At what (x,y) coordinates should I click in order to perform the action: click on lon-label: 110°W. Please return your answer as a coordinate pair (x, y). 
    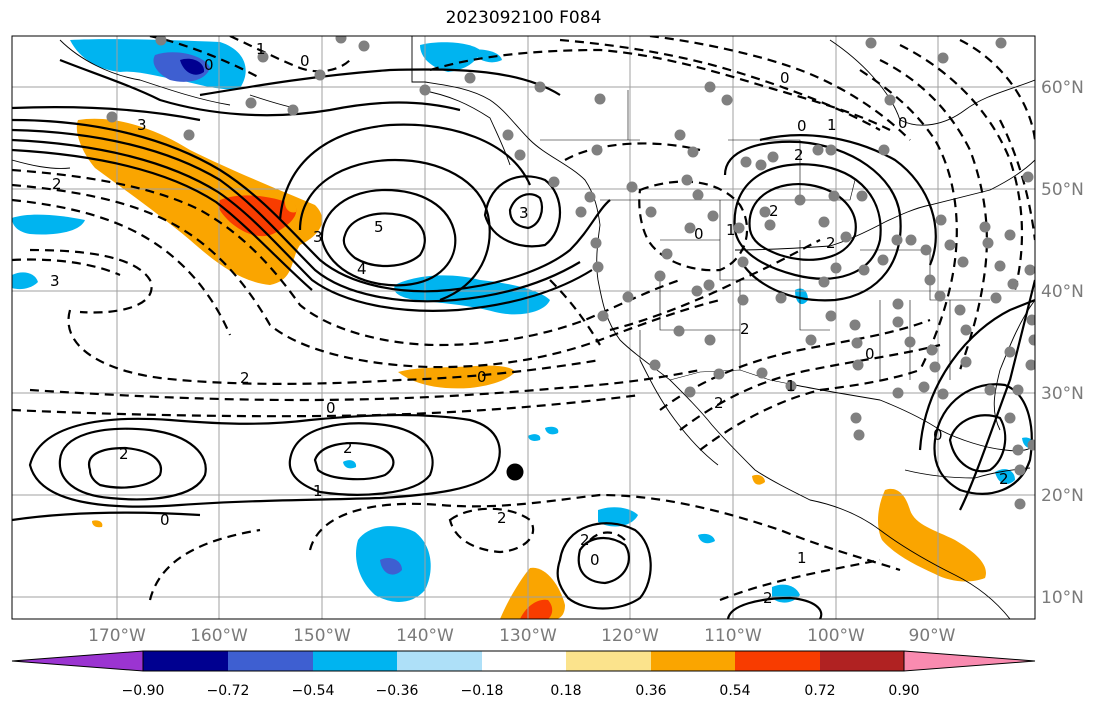
    Looking at the image, I should click on (733, 636).